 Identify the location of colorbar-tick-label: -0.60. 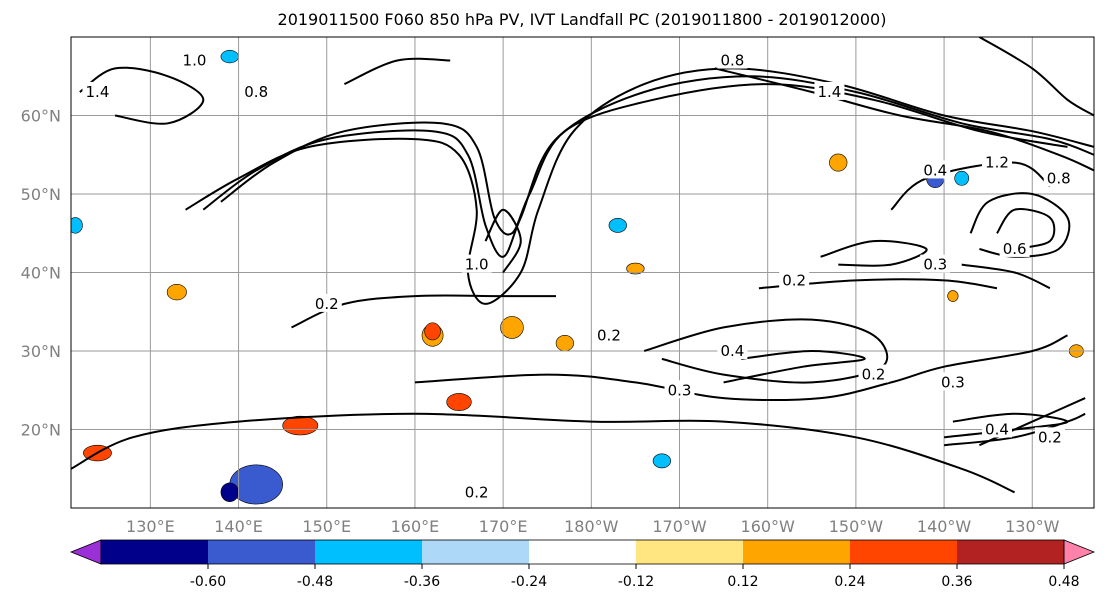
(208, 582).